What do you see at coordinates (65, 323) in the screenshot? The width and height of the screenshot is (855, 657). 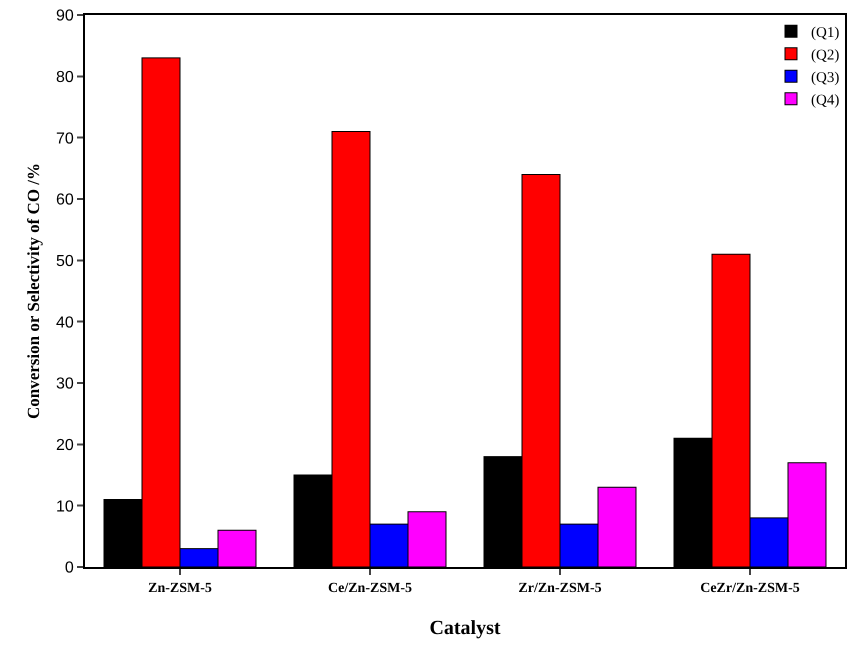 I see `y-tick-label: 40` at bounding box center [65, 323].